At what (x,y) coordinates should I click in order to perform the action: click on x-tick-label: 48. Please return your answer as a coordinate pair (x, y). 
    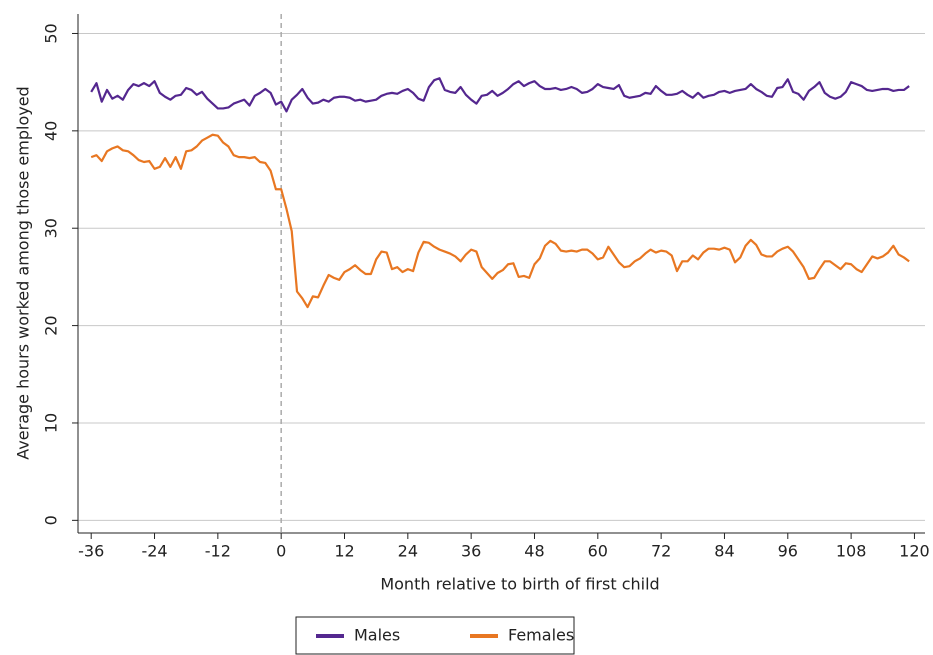
    Looking at the image, I should click on (534, 551).